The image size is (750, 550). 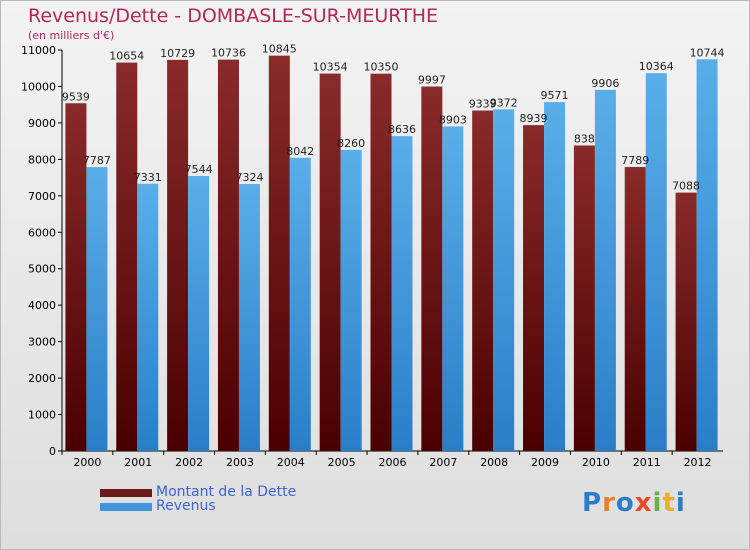 What do you see at coordinates (330, 67) in the screenshot?
I see `data-label-debt: 10354` at bounding box center [330, 67].